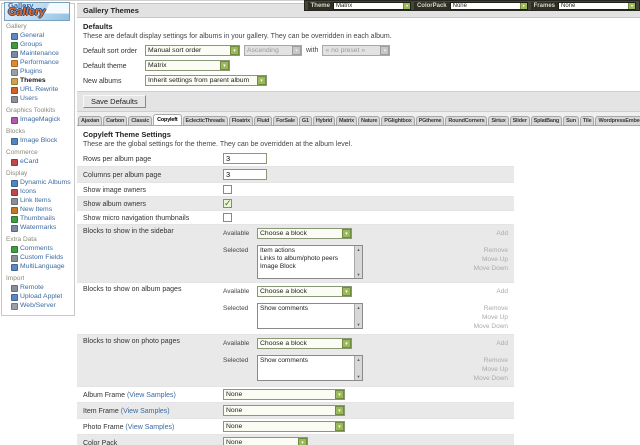  Describe the element at coordinates (240, 120) in the screenshot. I see `tab-floatrix: Floatrix` at that location.